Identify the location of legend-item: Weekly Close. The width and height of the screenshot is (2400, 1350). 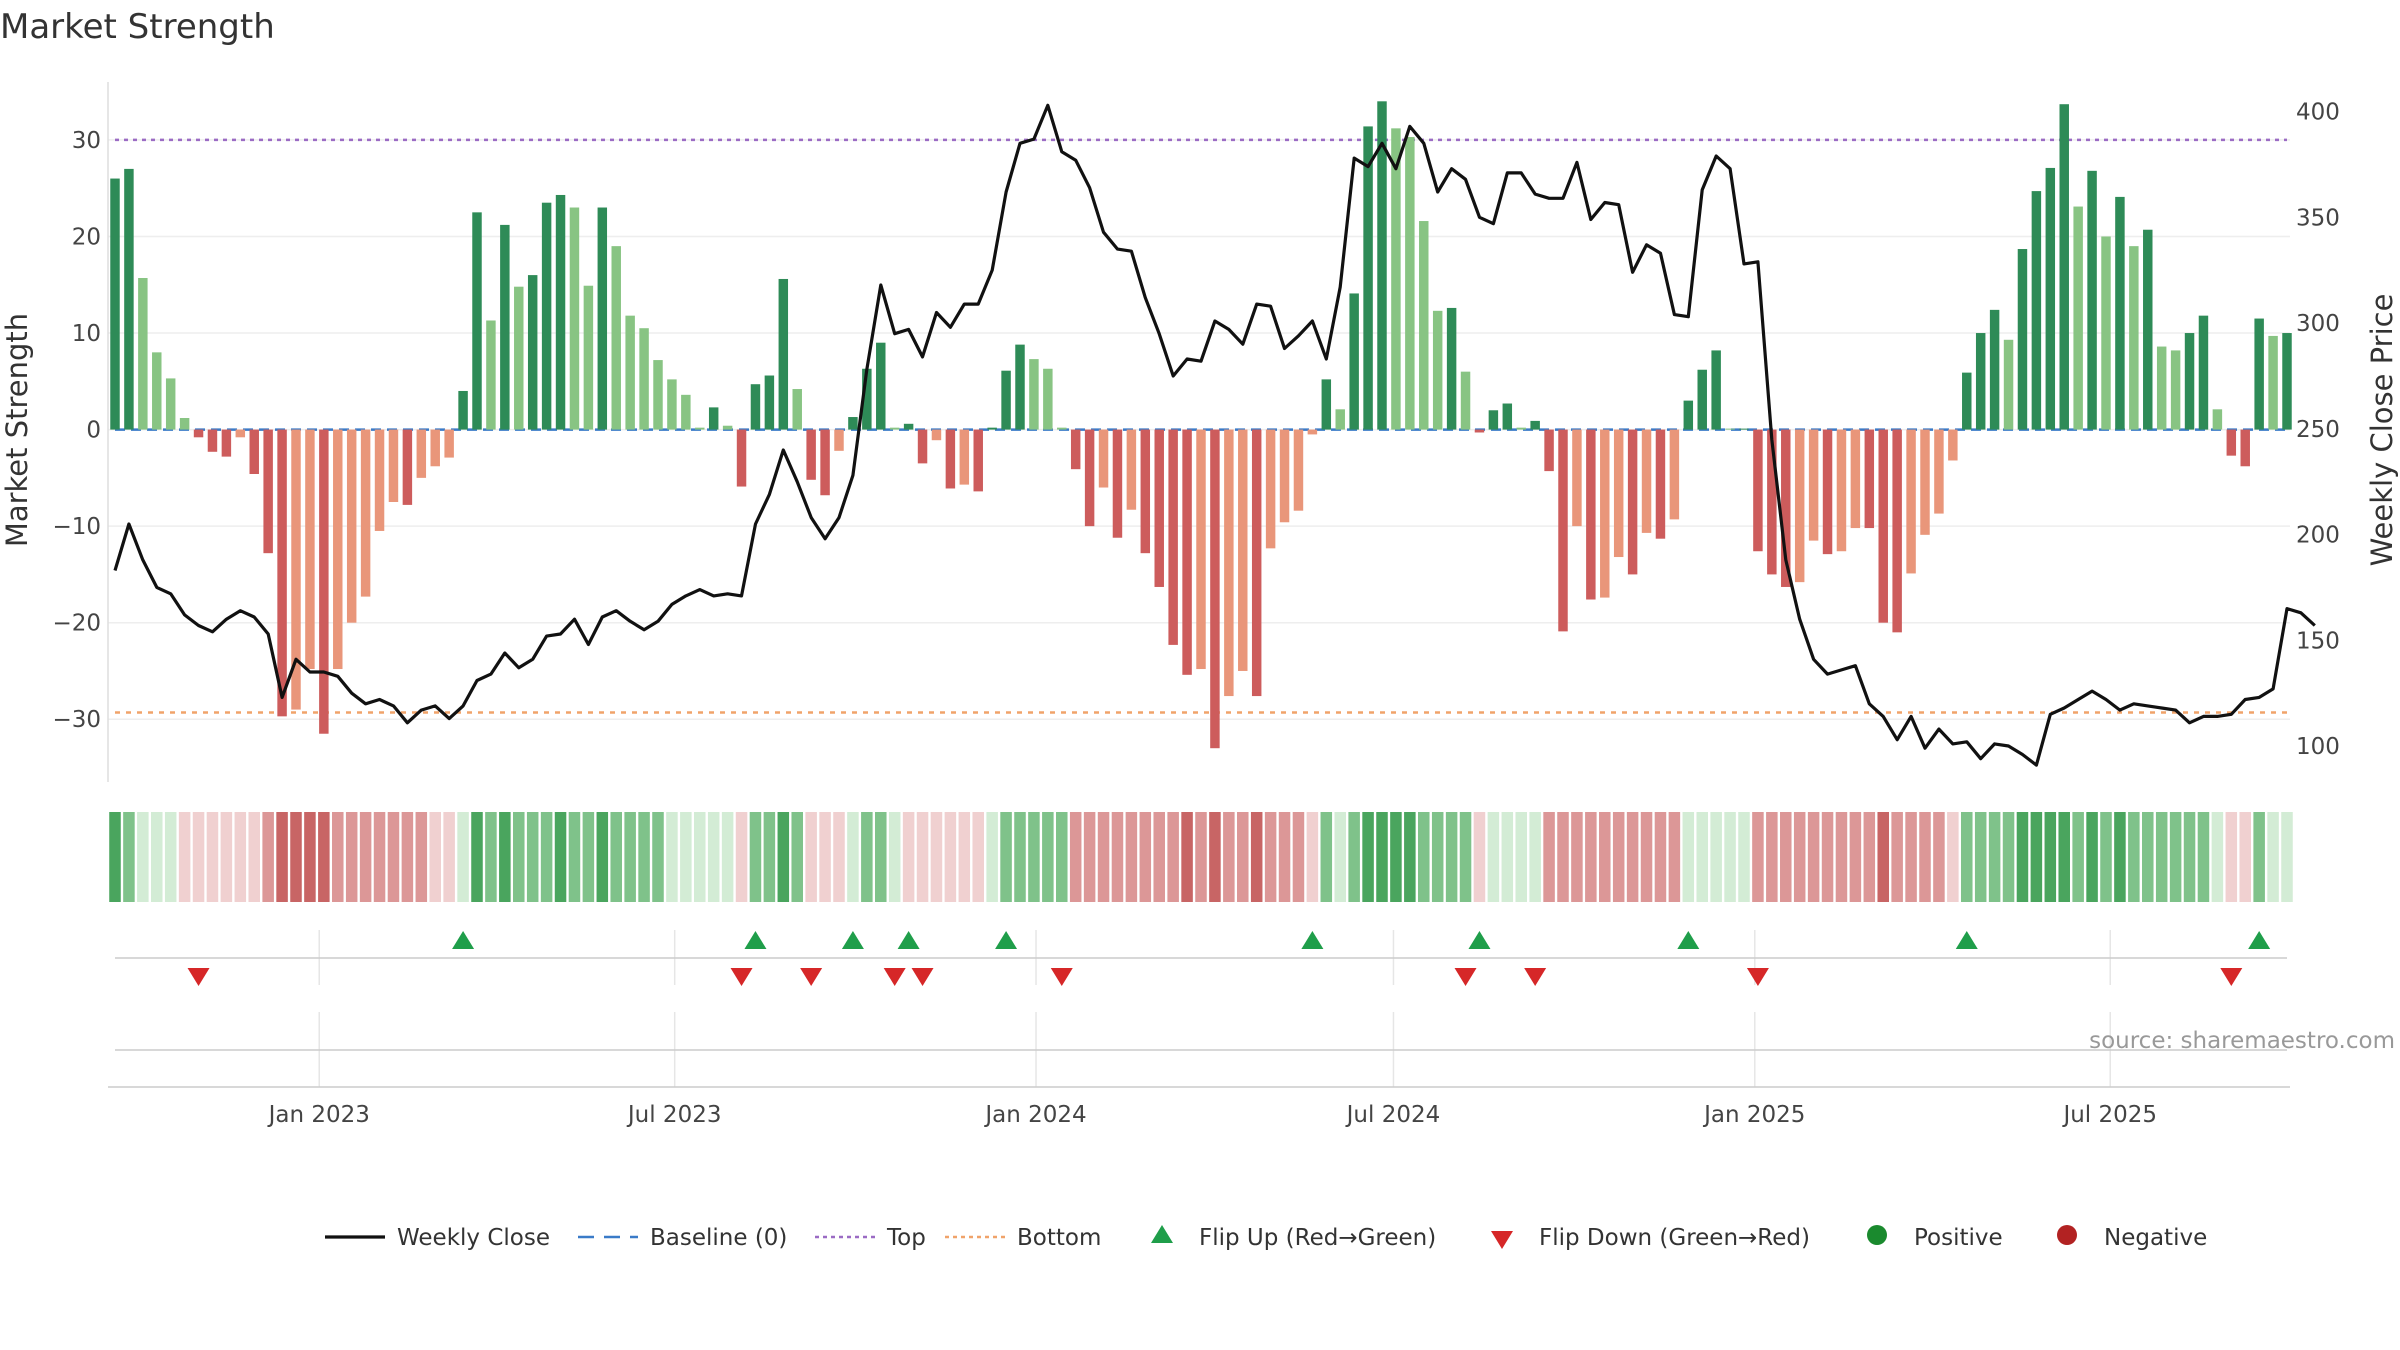
(437, 1238).